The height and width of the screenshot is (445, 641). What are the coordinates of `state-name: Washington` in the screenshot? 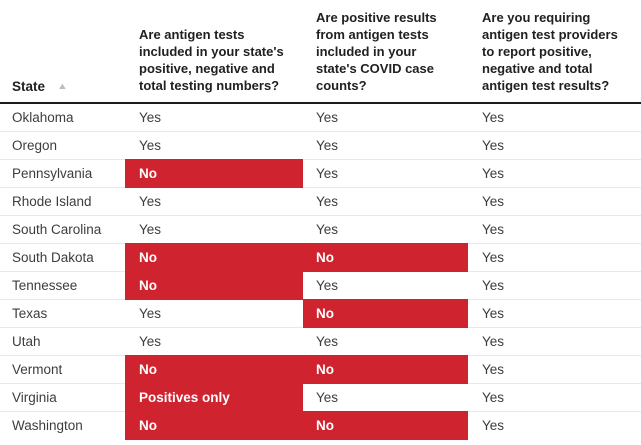 It's located at (47, 425).